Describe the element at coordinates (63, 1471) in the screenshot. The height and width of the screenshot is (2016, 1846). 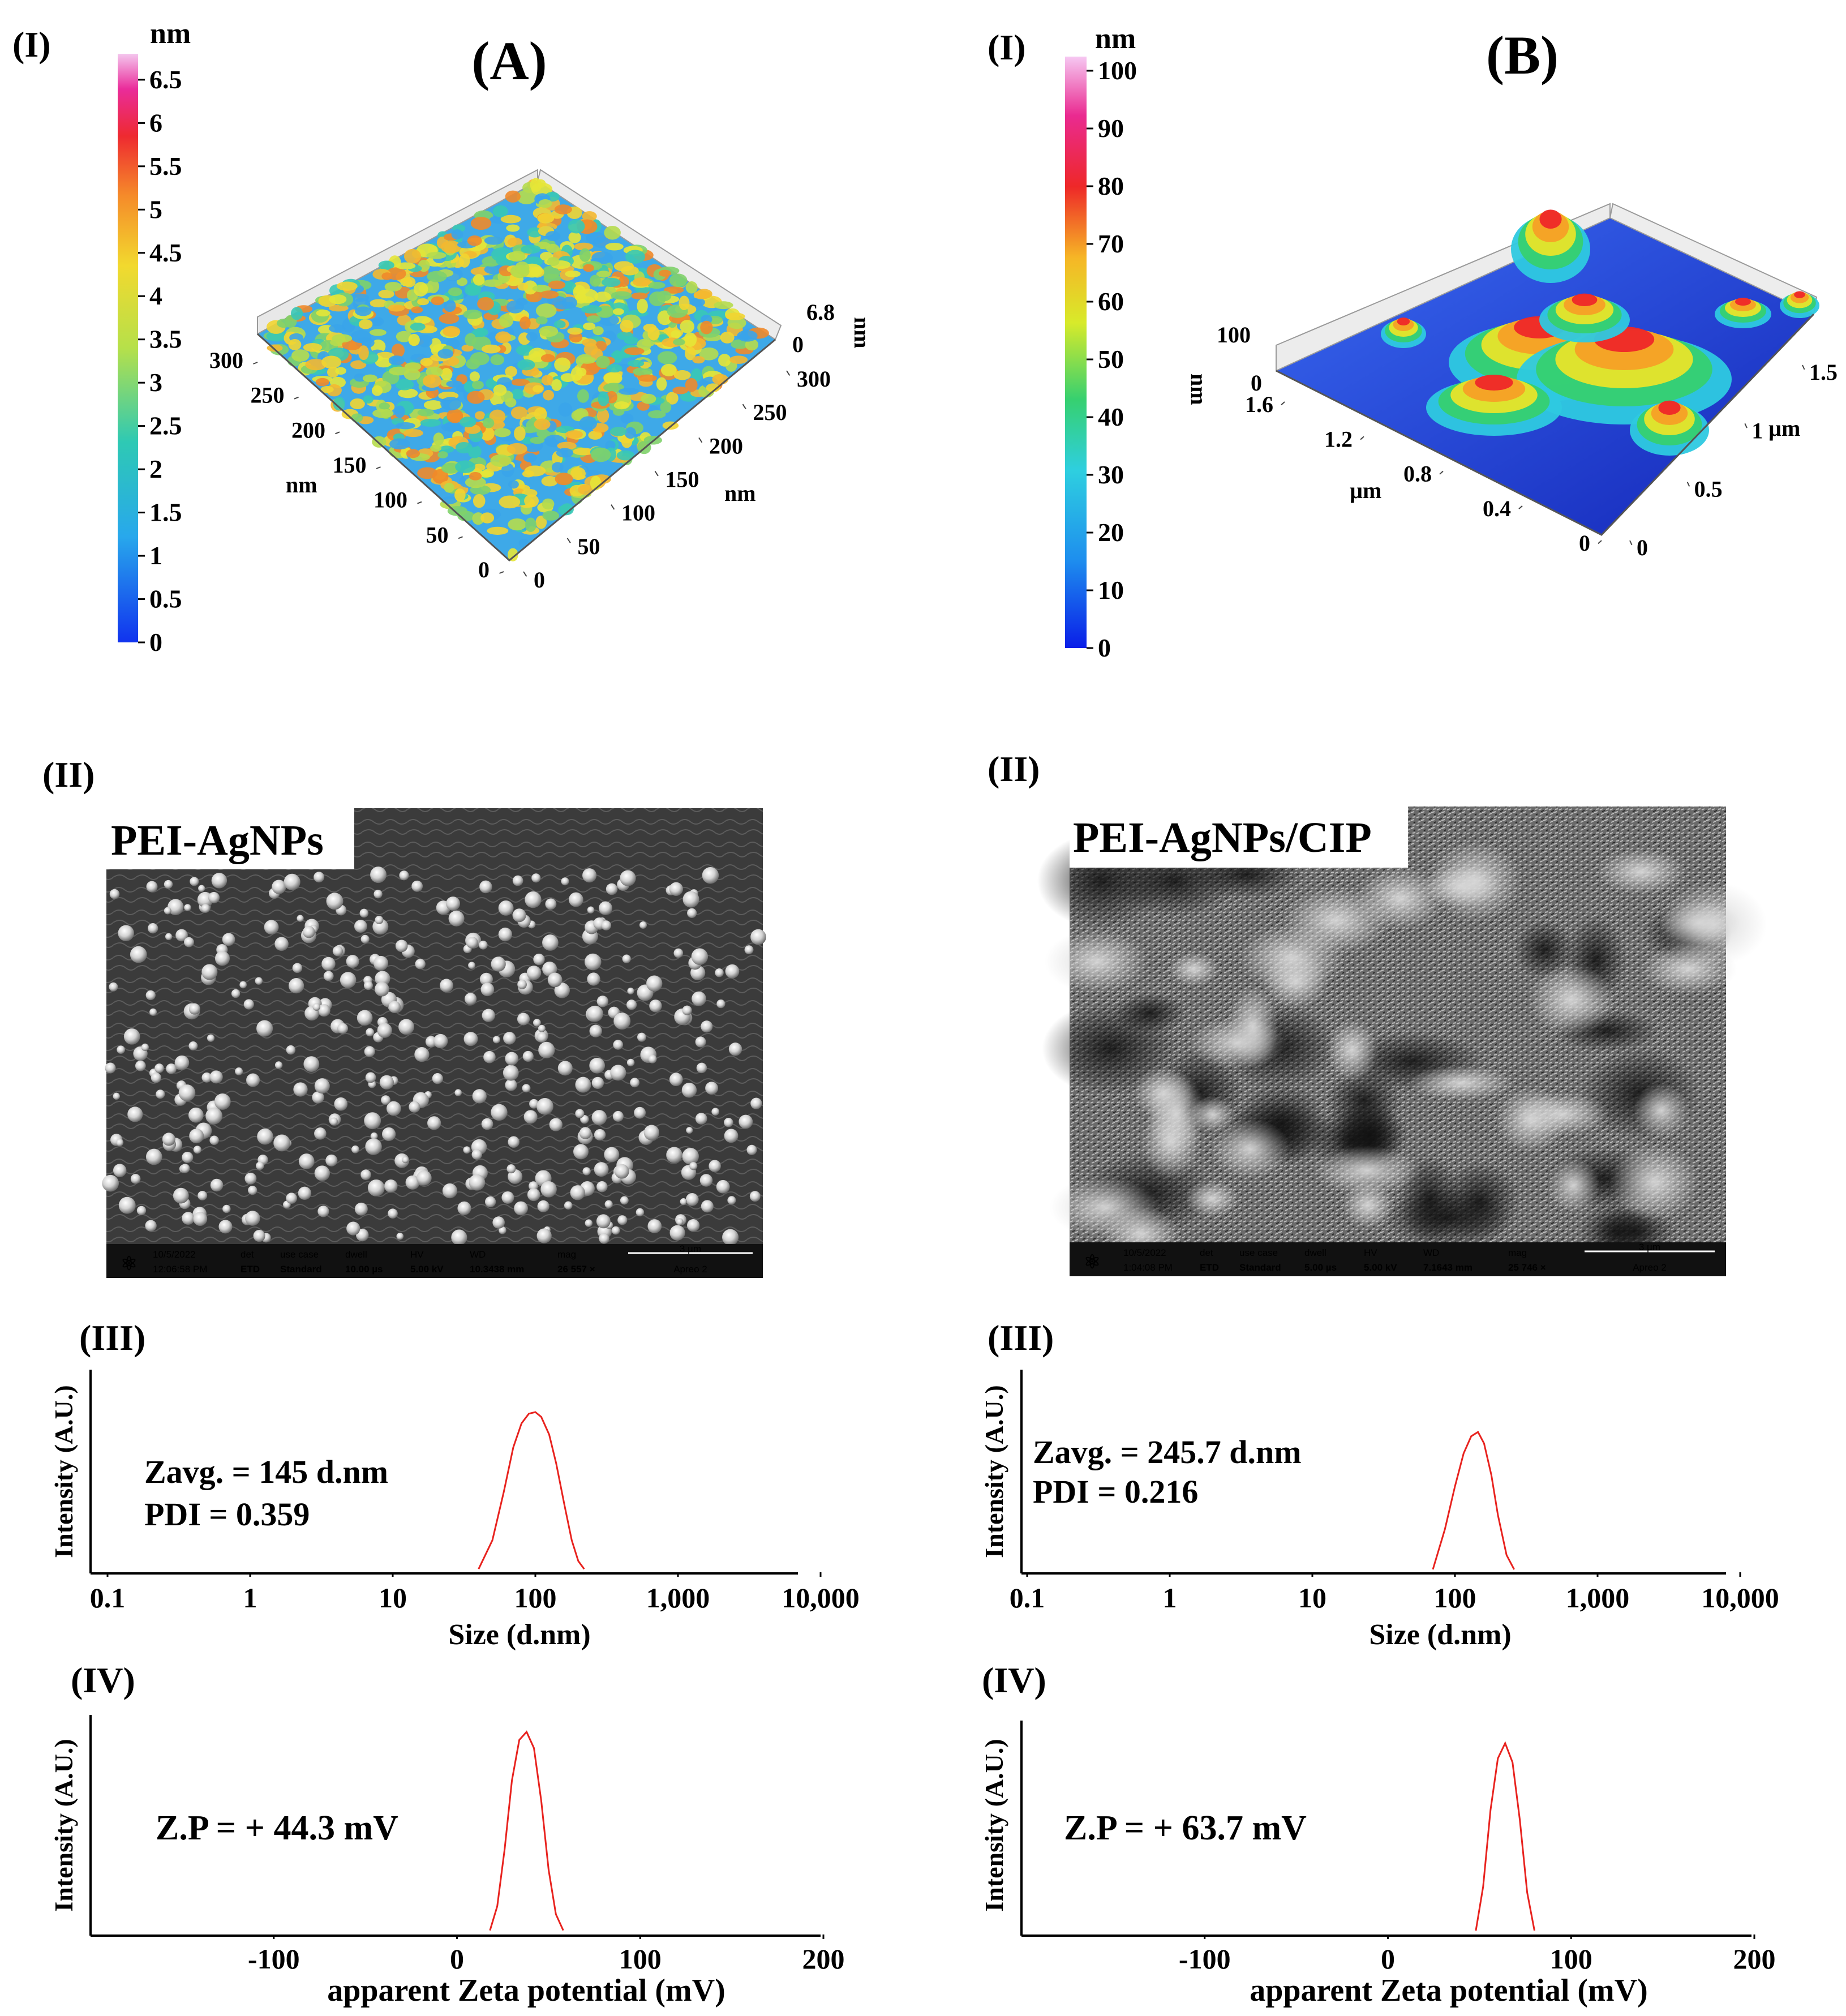
I see `dls-ylabel-a: Intensity (A.U.)` at that location.